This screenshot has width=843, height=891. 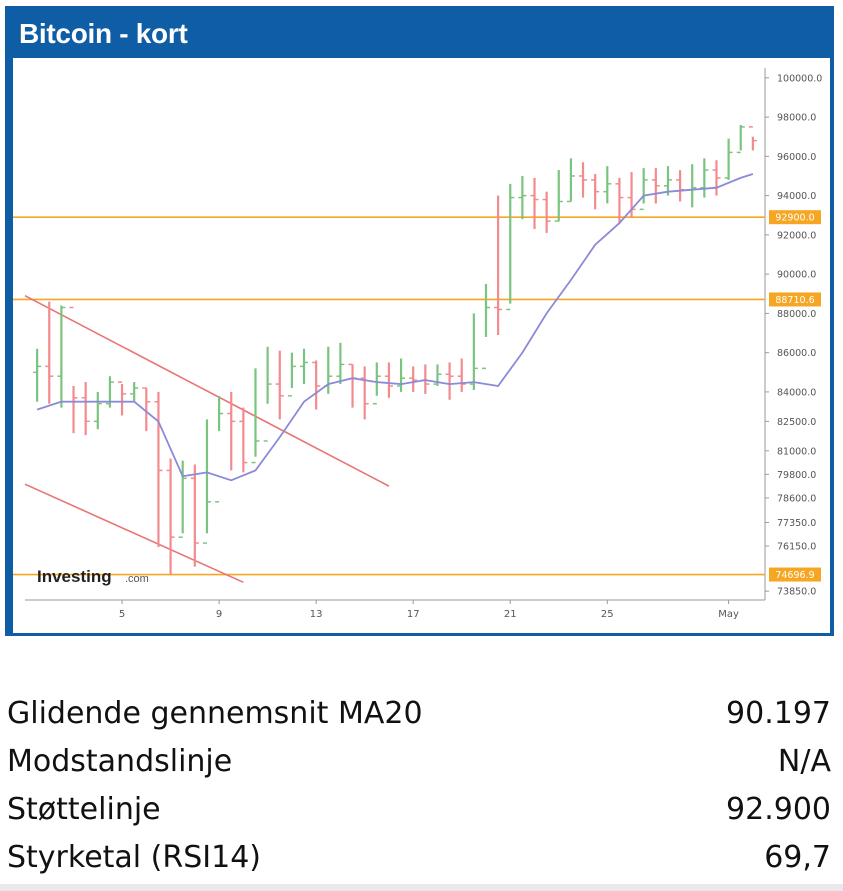 What do you see at coordinates (796, 451) in the screenshot?
I see `y-tick-label: 81000.0` at bounding box center [796, 451].